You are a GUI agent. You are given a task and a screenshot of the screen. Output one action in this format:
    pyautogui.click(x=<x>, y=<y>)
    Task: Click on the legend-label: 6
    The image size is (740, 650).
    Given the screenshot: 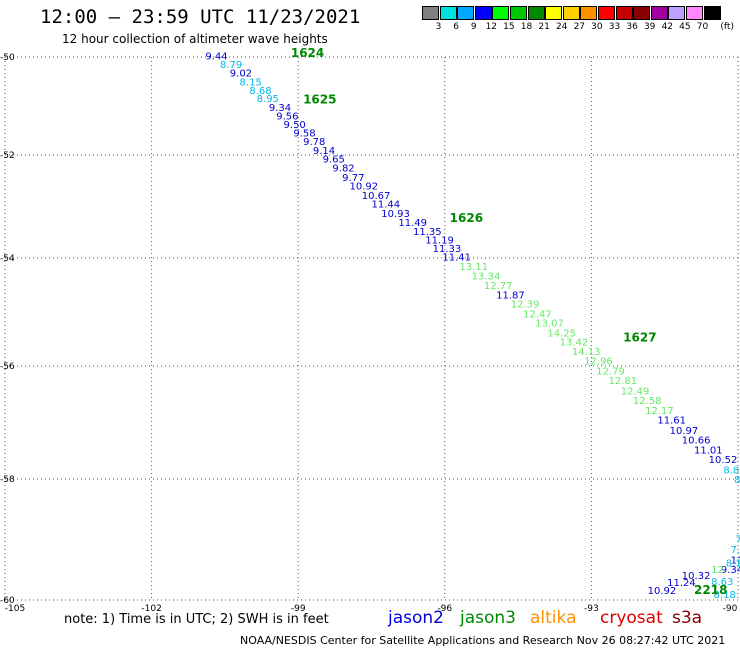 What is the action you would take?
    pyautogui.click(x=456, y=27)
    